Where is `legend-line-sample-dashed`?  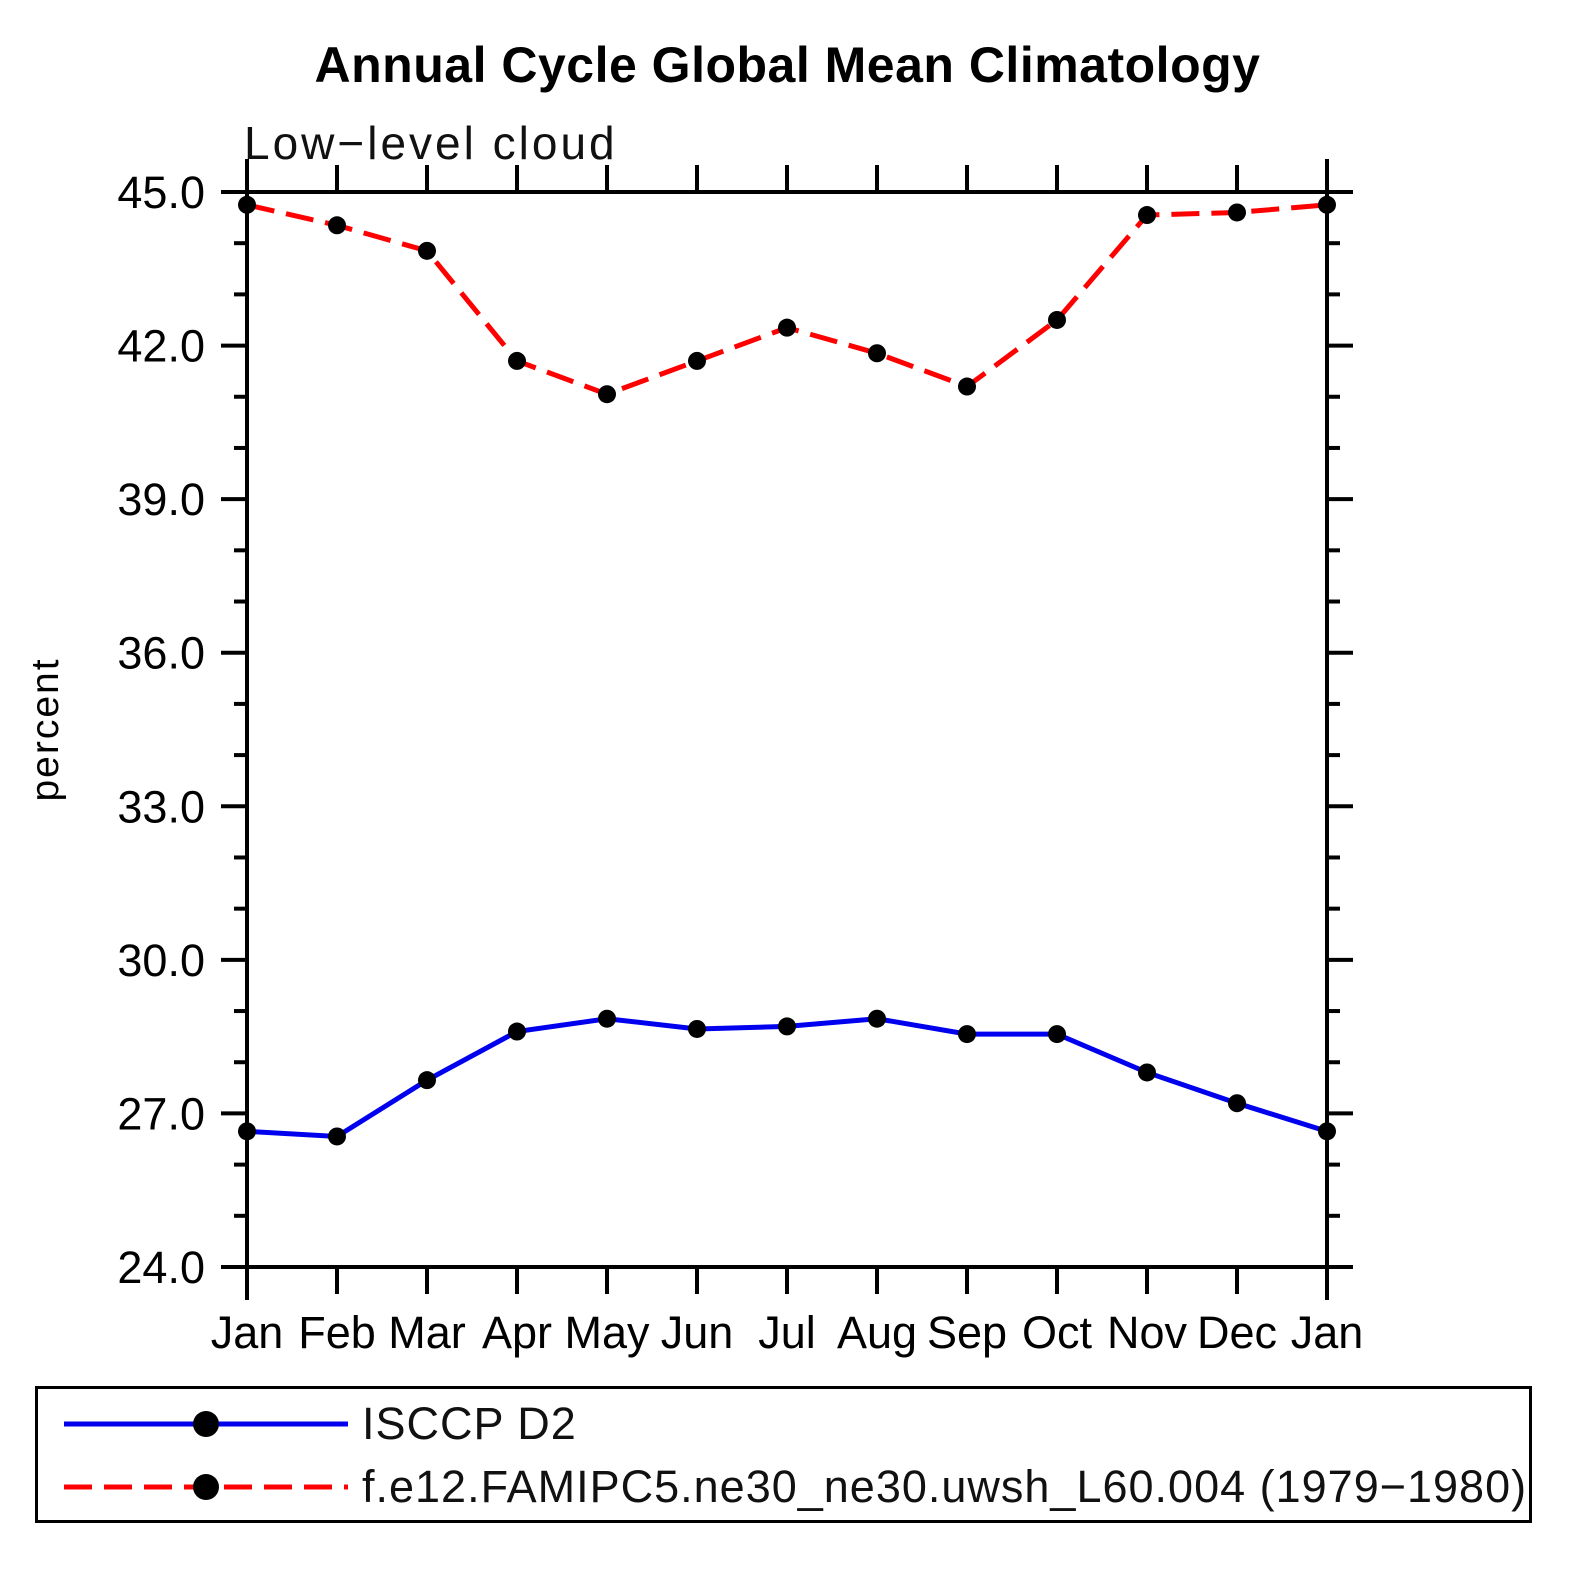 legend-line-sample-dashed is located at coordinates (206, 1486).